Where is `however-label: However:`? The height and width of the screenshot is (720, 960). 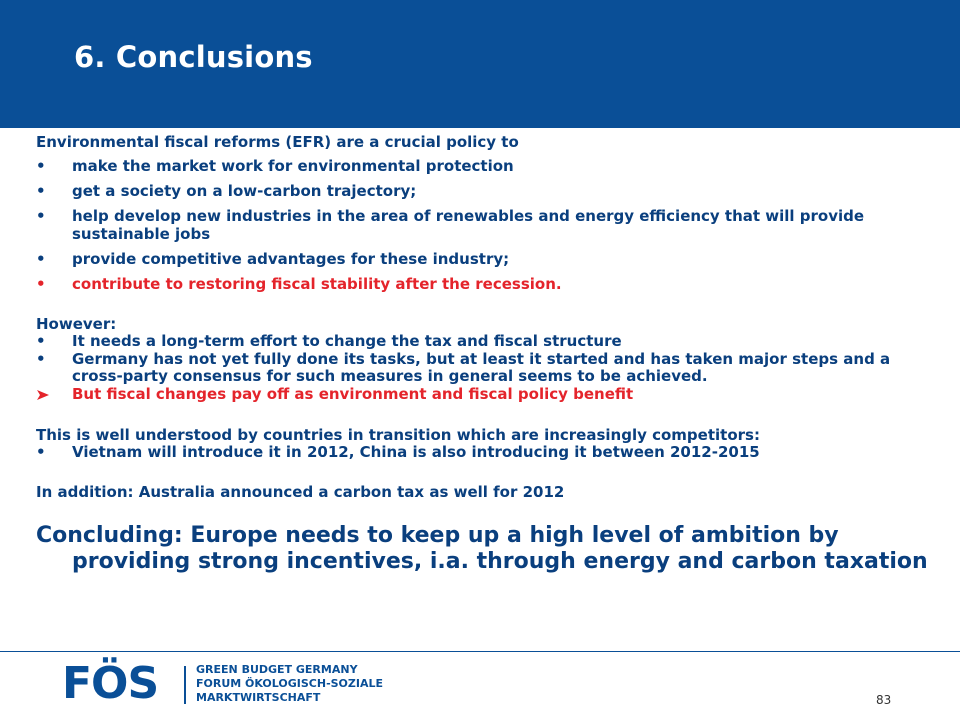
however-label: However: is located at coordinates (76, 324).